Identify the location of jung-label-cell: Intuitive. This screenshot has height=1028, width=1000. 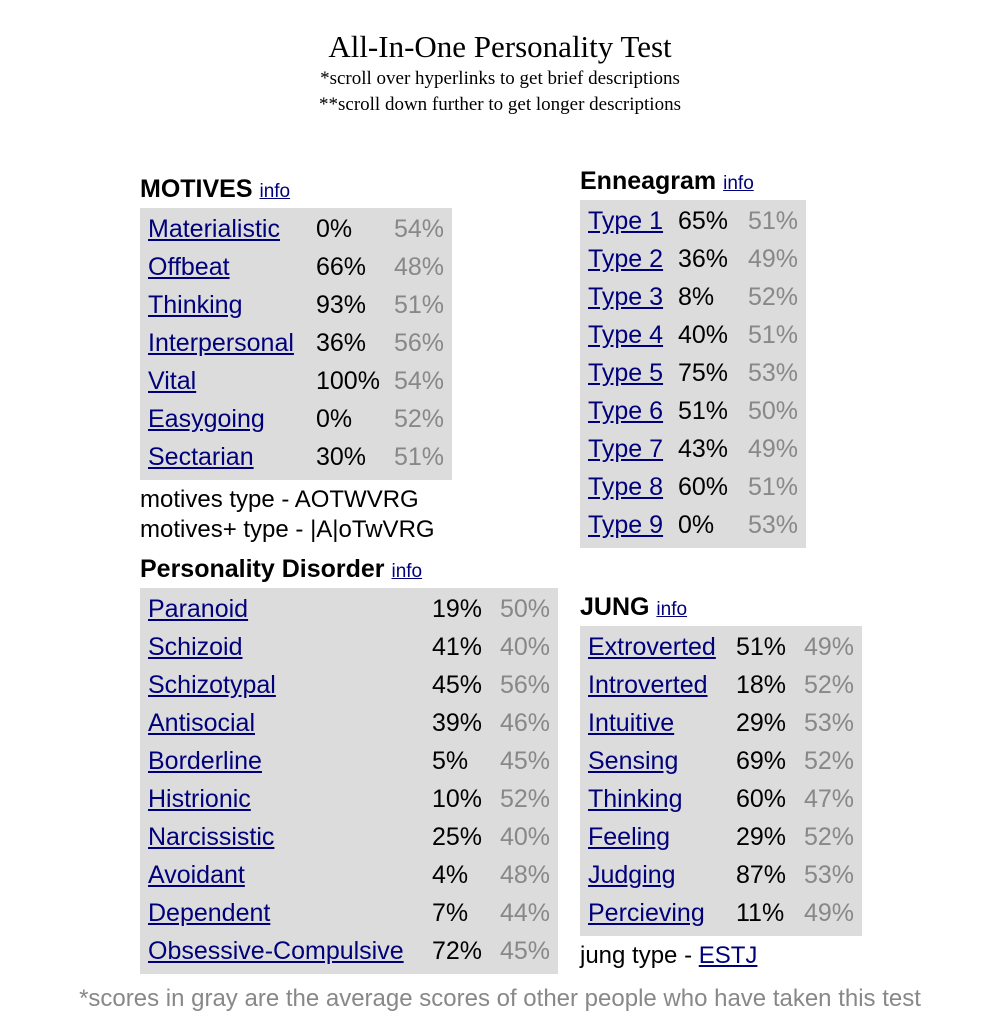
(660, 723).